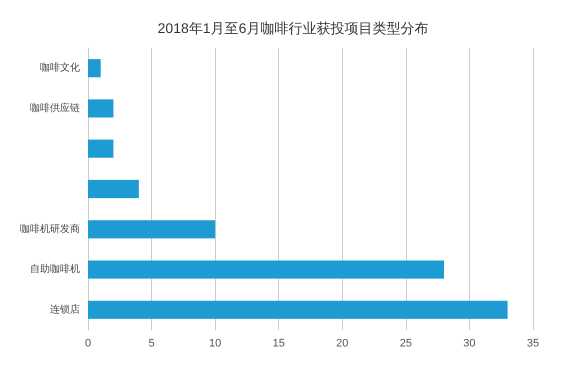 The height and width of the screenshot is (379, 587). I want to click on x-tick-label: 35, so click(533, 344).